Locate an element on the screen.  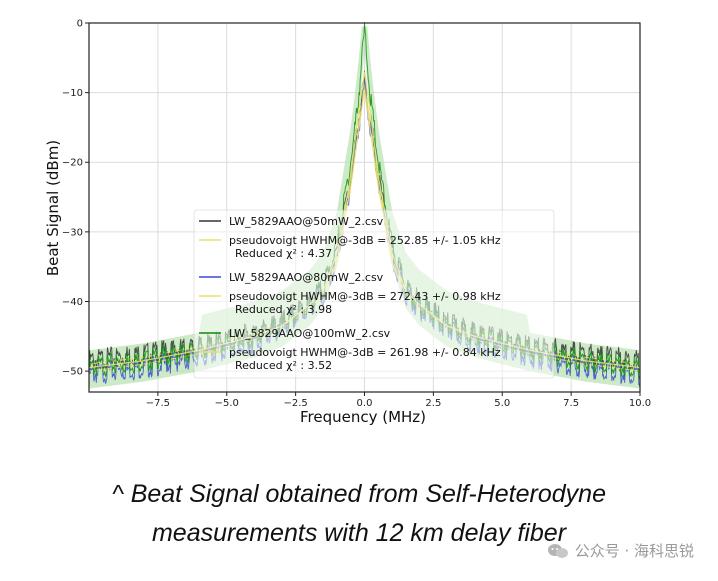
wechat-icon is located at coordinates (557, 550).